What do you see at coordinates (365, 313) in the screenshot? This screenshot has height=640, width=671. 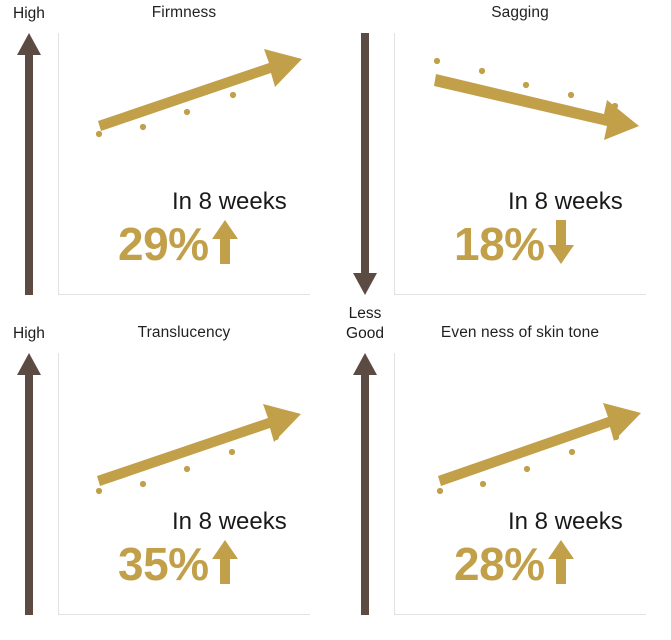 I see `axis-label-sagging: Less` at bounding box center [365, 313].